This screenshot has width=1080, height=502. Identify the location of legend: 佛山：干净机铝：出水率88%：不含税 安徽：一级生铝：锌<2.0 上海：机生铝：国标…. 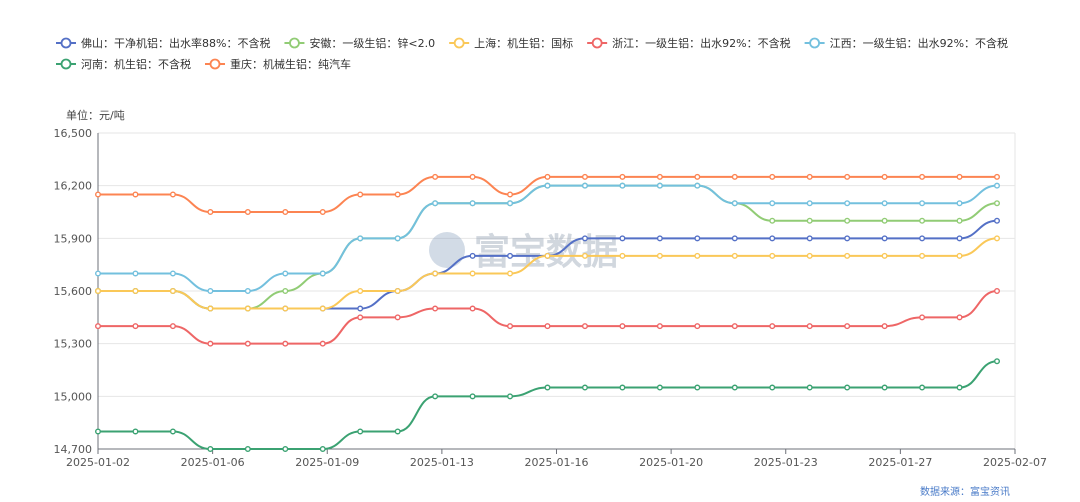
(532, 53).